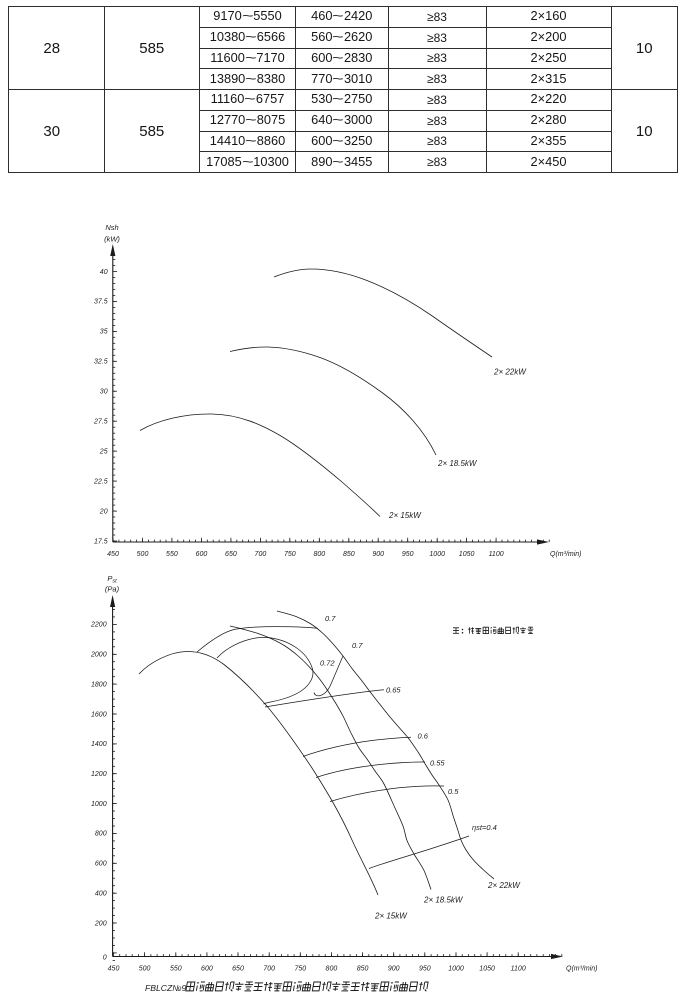 The width and height of the screenshot is (687, 1003). I want to click on svg-text: ηst=0.4, so click(484, 827).